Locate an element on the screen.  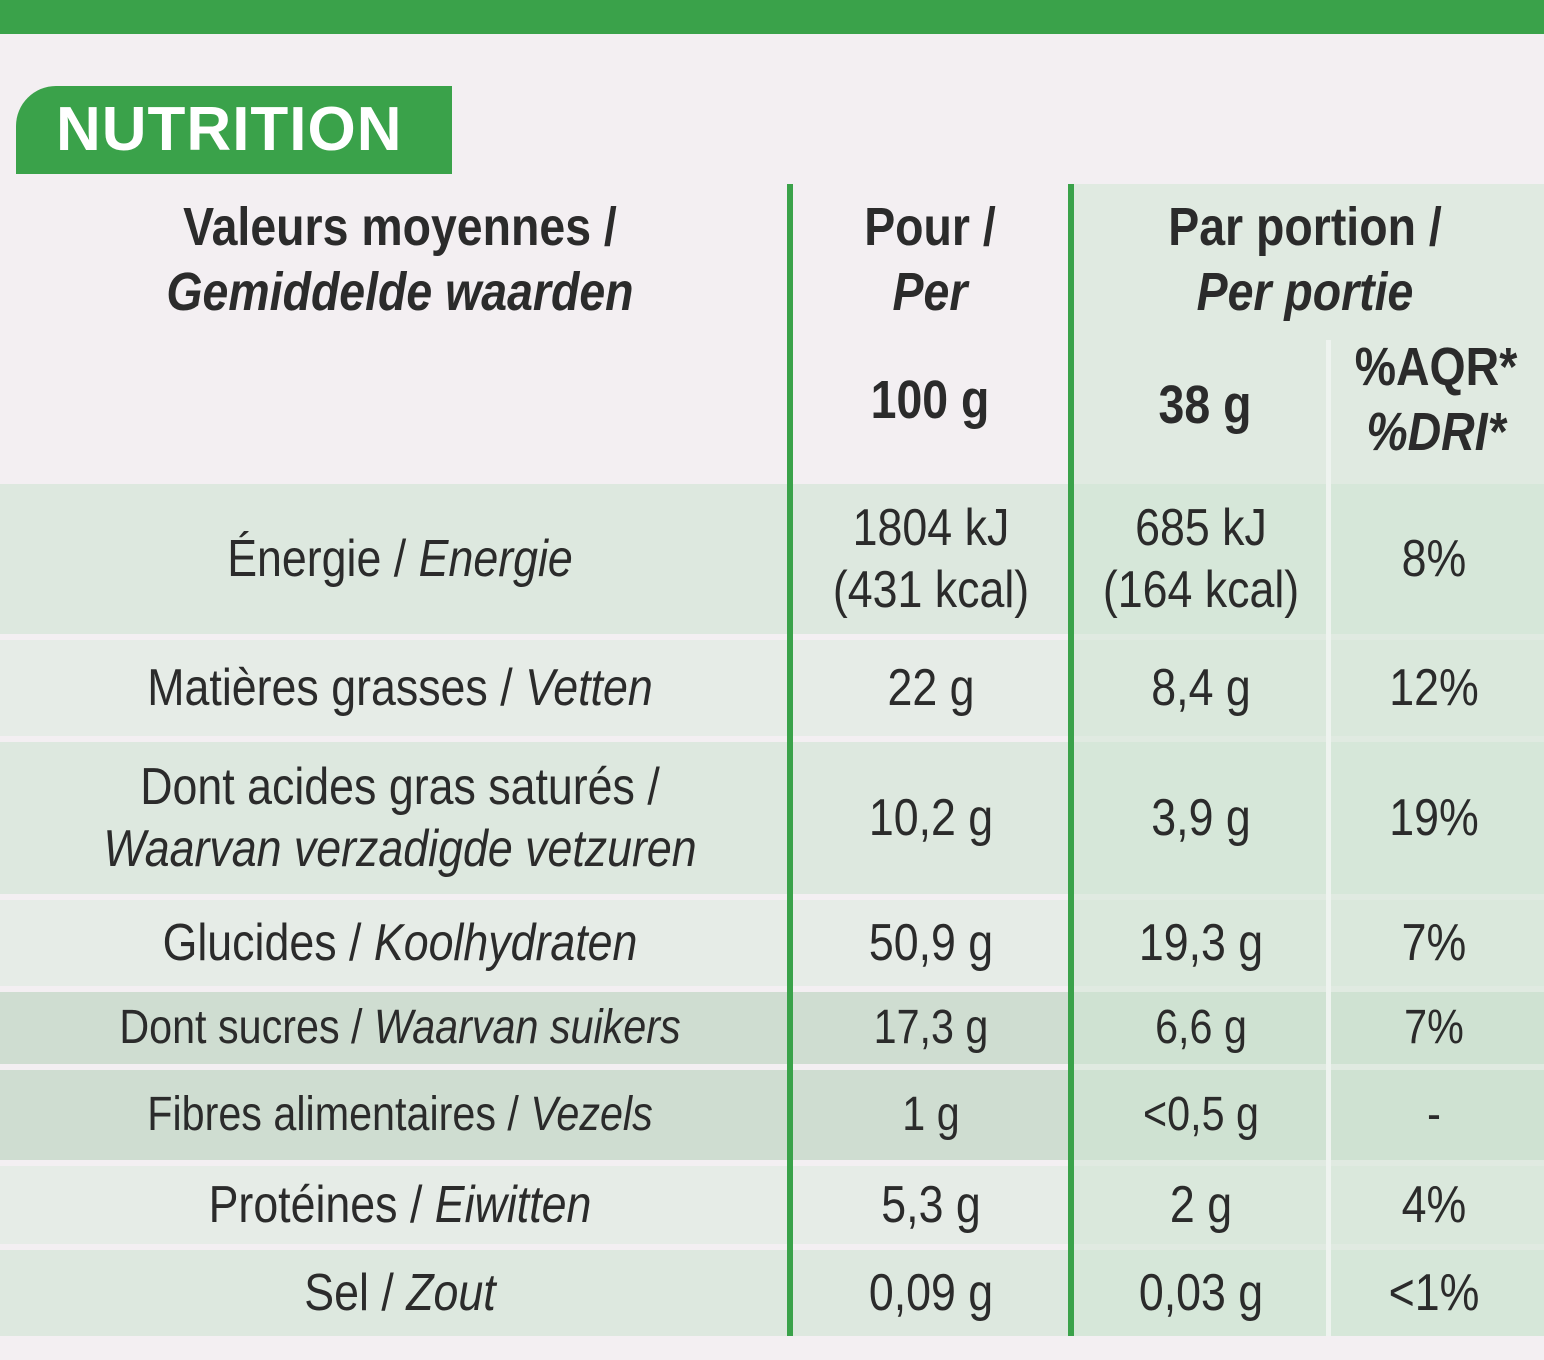
row-verzadigd-pct: 19% is located at coordinates (1434, 817).